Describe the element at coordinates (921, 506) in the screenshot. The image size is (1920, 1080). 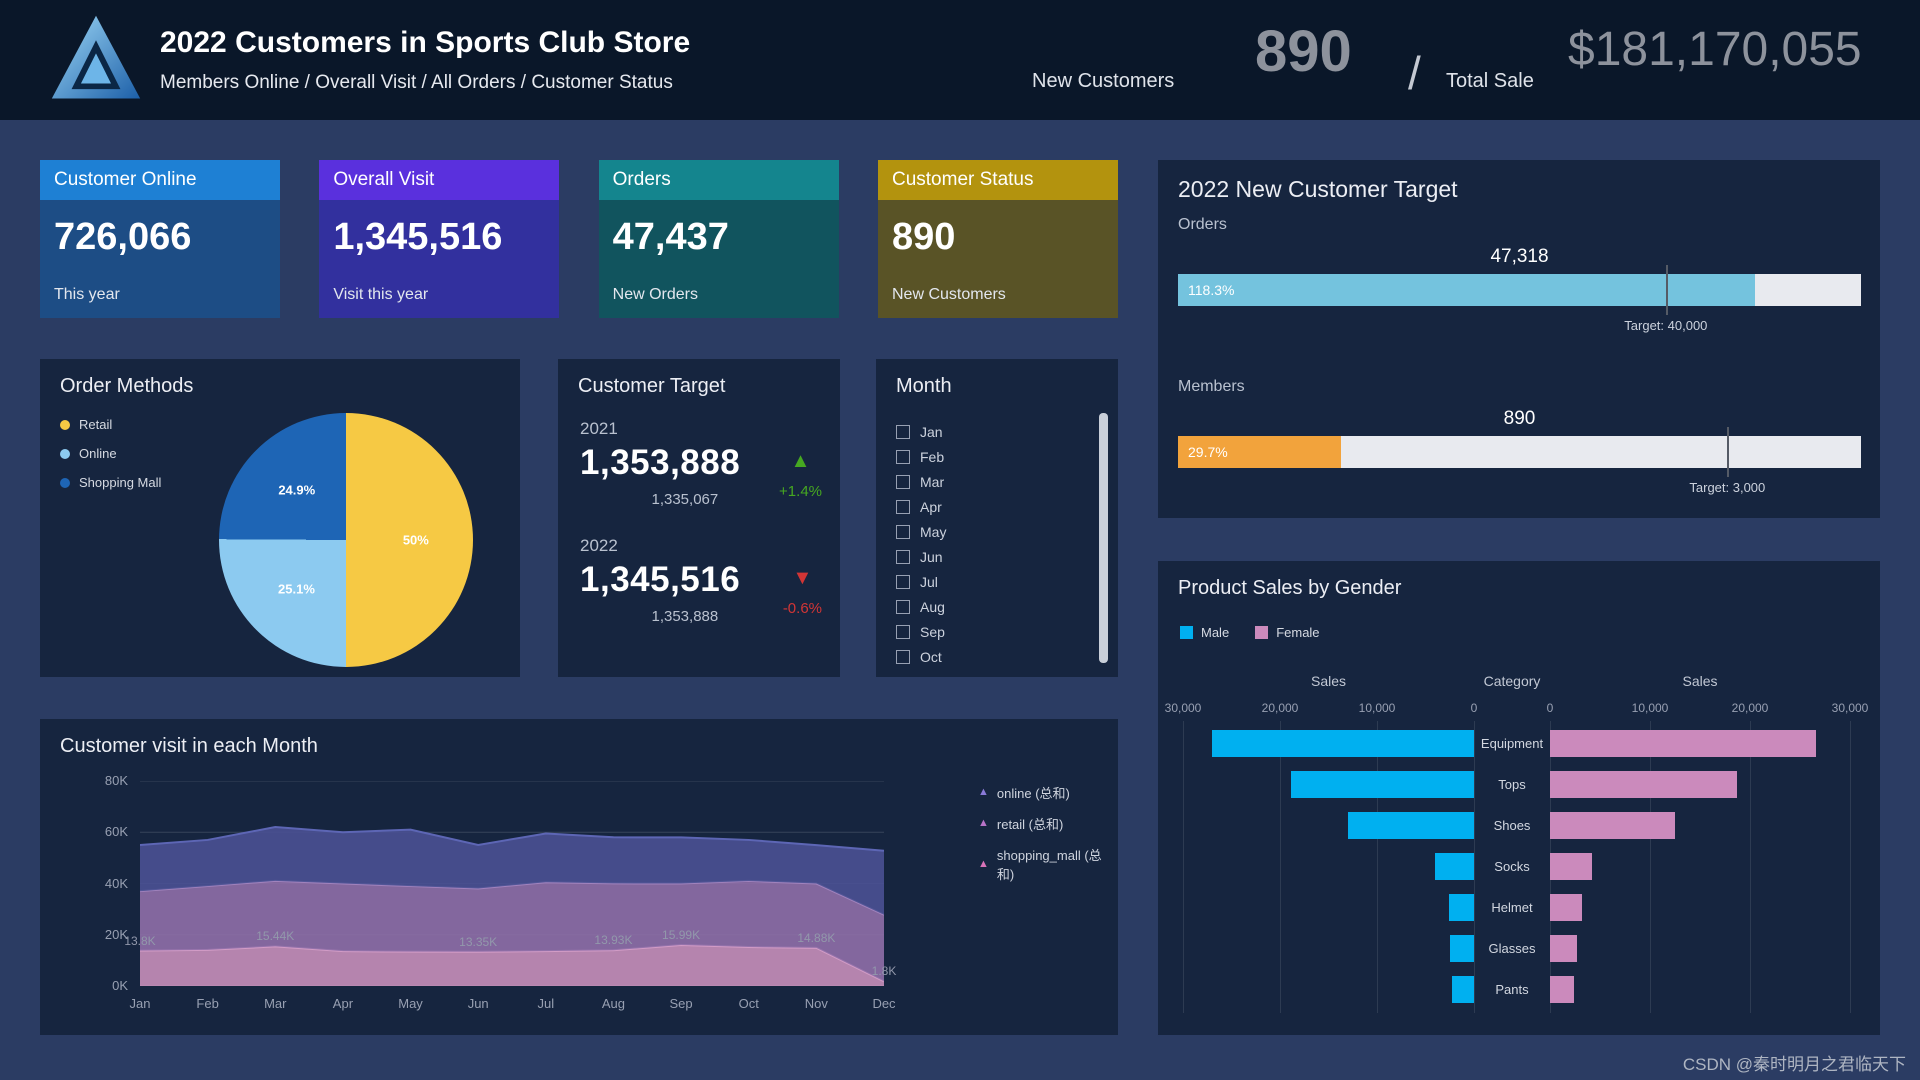
I see `month-option-apr: Apr` at that location.